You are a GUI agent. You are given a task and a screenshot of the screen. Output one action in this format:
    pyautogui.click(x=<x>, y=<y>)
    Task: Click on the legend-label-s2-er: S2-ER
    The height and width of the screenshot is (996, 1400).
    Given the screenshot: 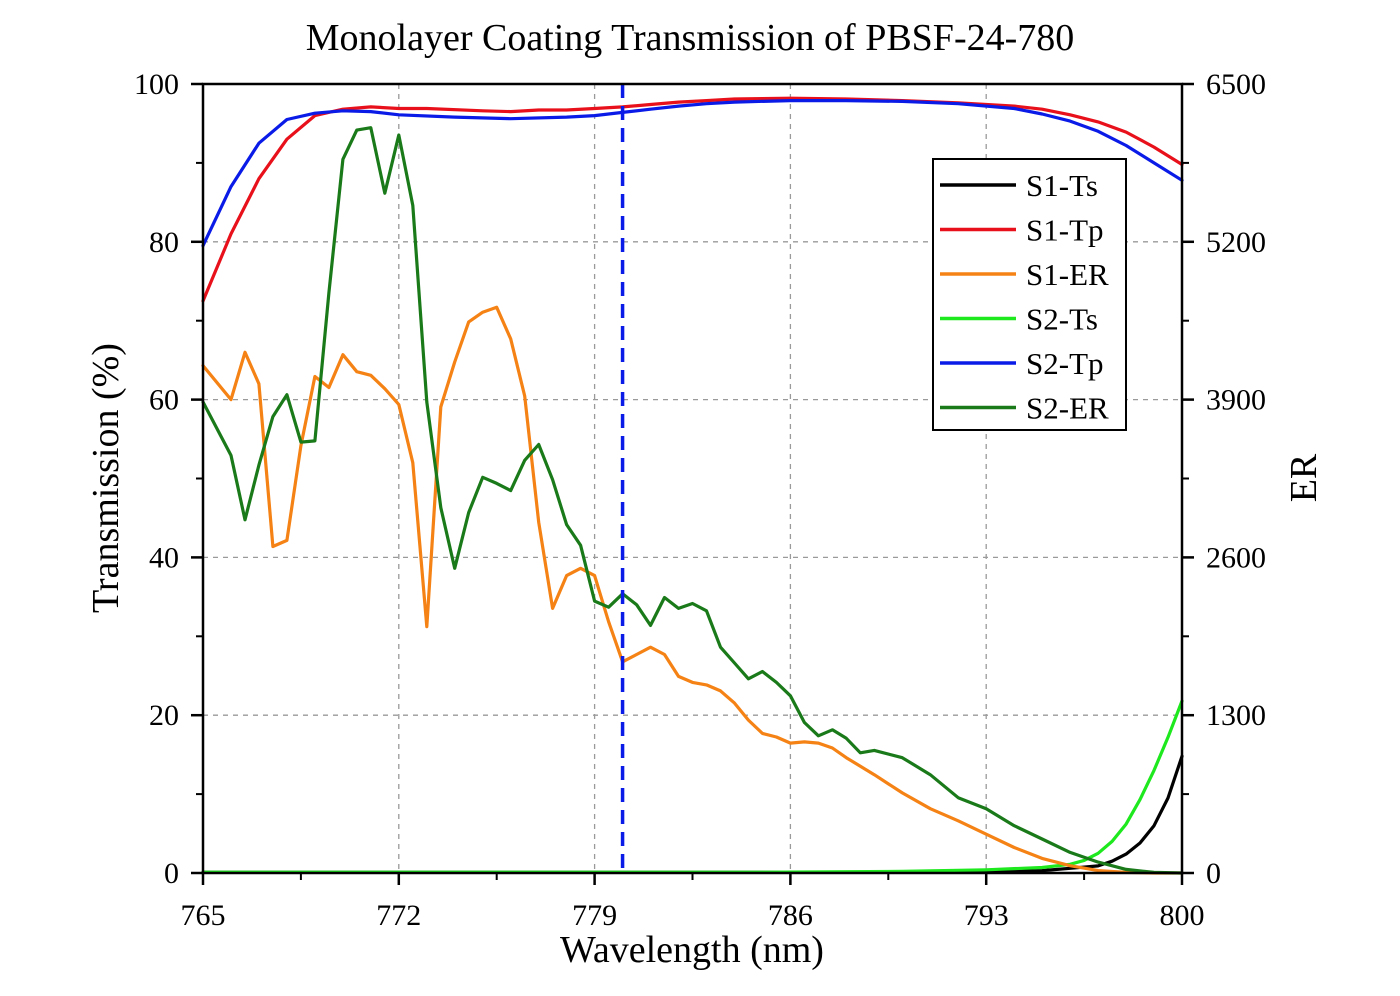 What is the action you would take?
    pyautogui.click(x=1067, y=408)
    